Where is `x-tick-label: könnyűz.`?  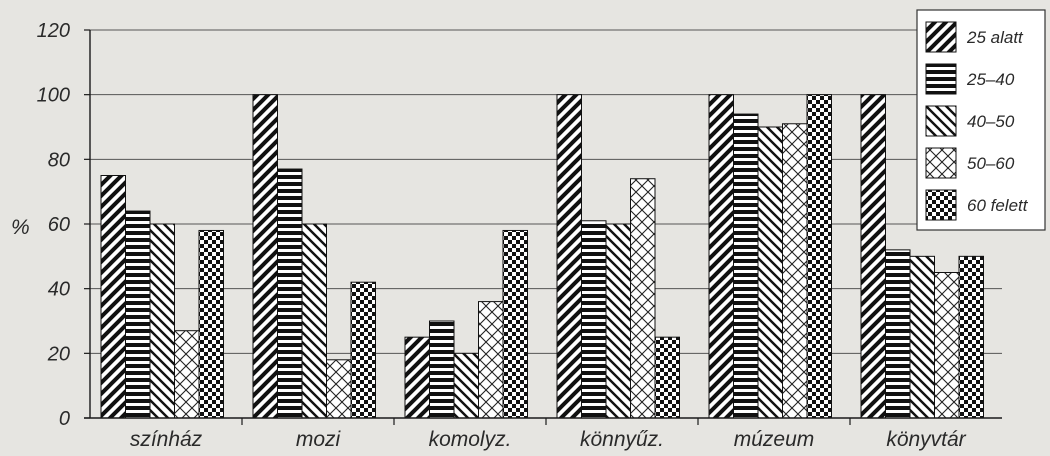
x-tick-label: könnyűz. is located at coordinates (622, 439).